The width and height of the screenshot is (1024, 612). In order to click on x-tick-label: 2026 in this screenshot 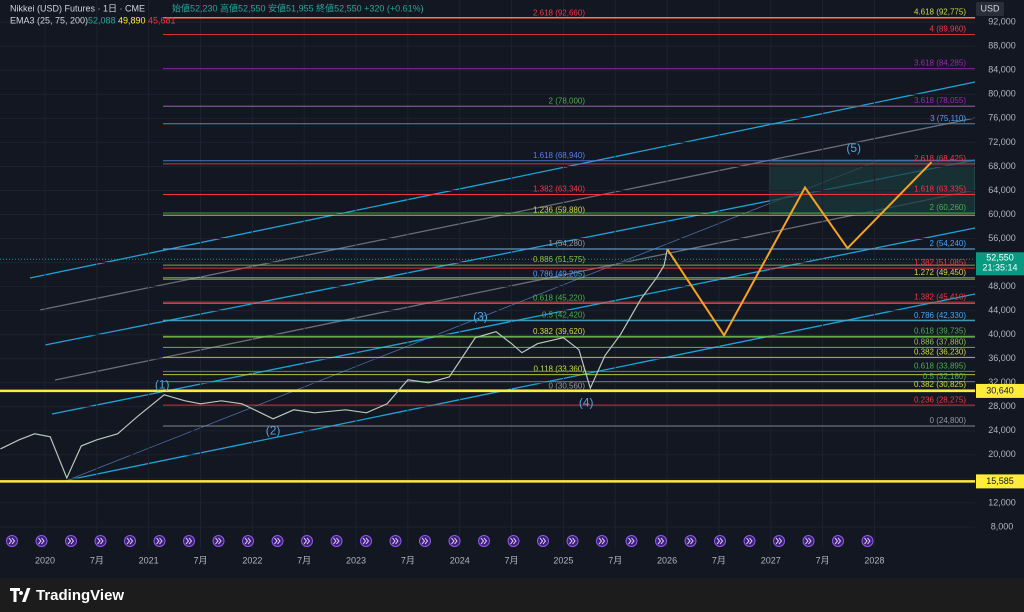, I will do `click(667, 560)`.